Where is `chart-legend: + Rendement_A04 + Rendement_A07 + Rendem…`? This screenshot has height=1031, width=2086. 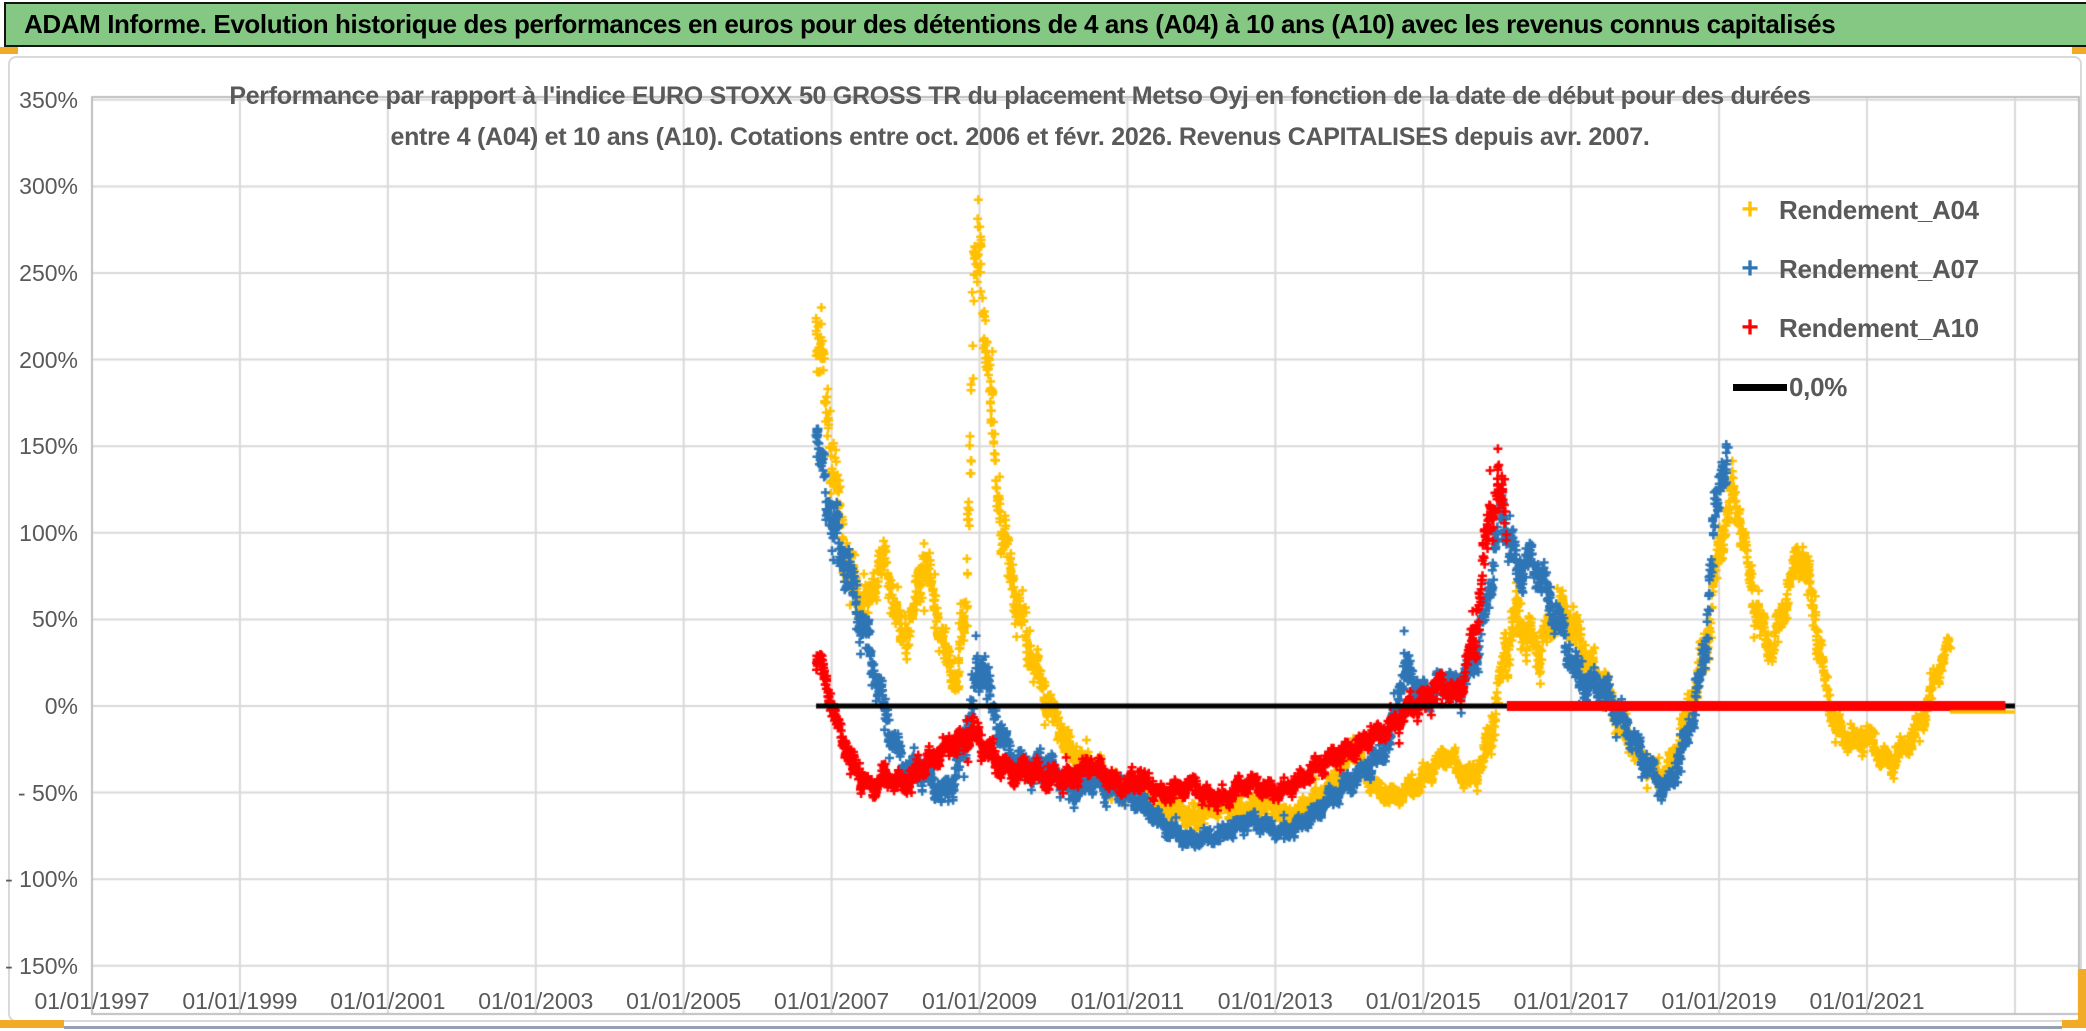
chart-legend: + Rendement_A04 + Rendement_A07 + Rendem… is located at coordinates (1856, 311).